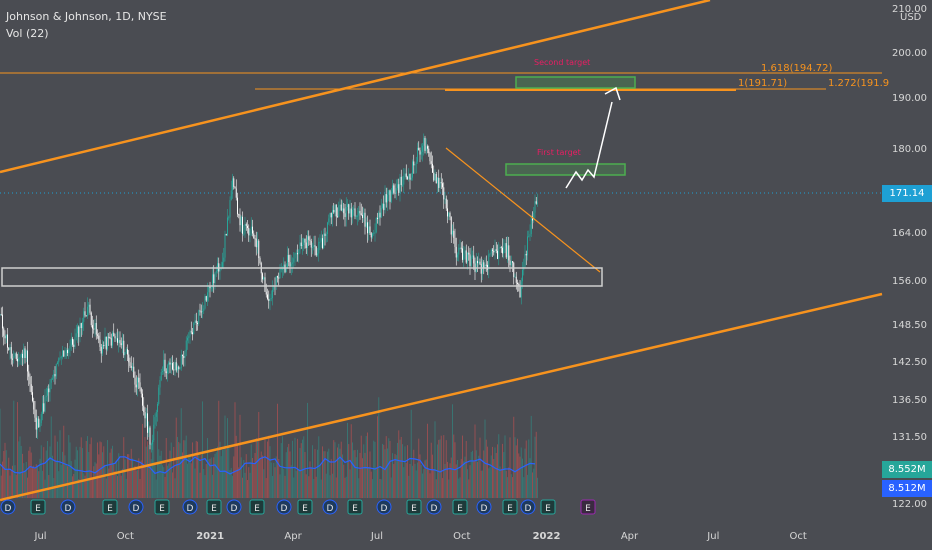 This screenshot has height=550, width=932. I want to click on descending-trendline, so click(523, 210).